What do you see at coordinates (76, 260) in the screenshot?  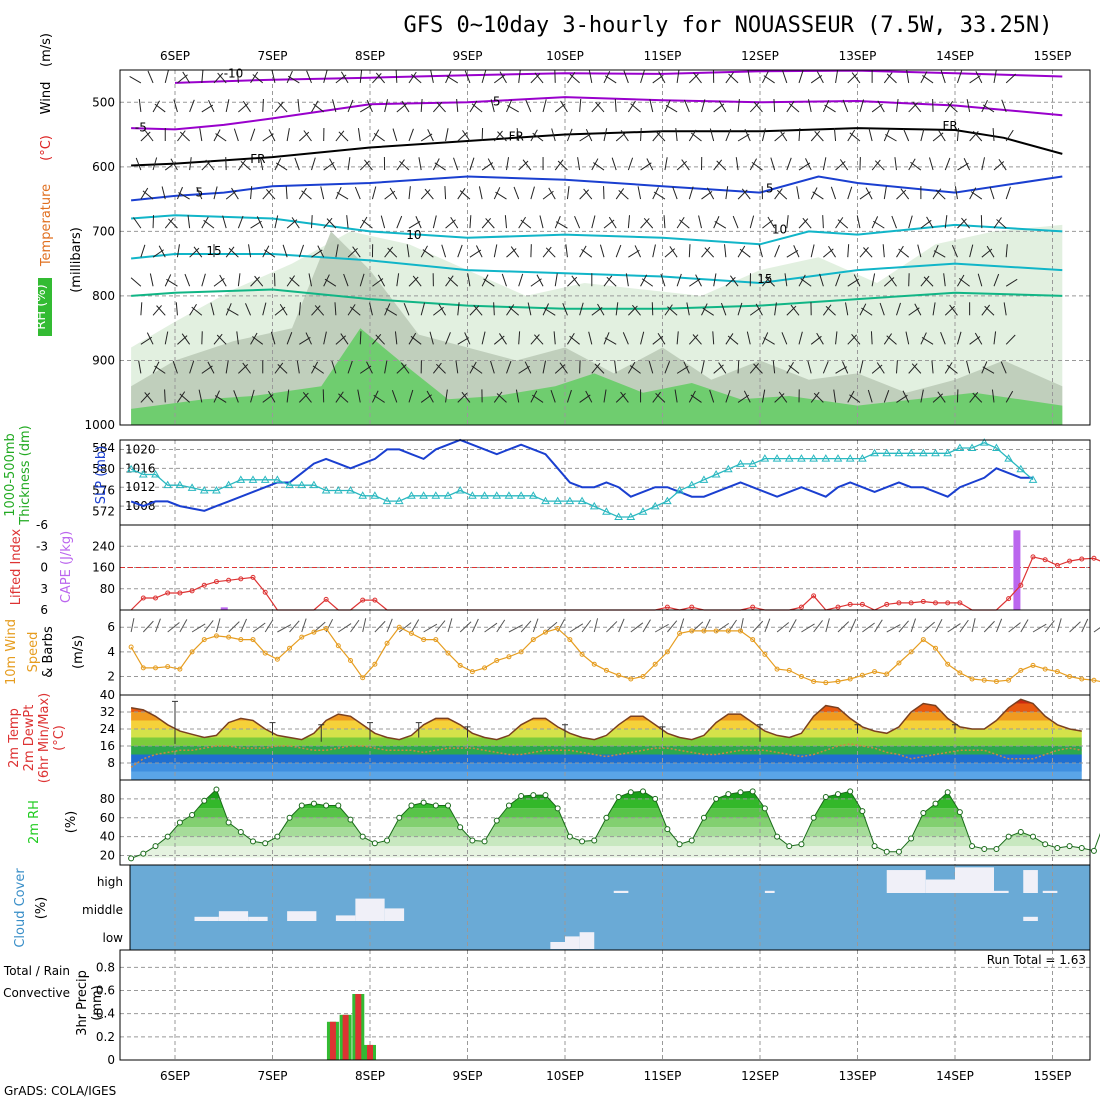 I see `axis-label: (millibars)` at bounding box center [76, 260].